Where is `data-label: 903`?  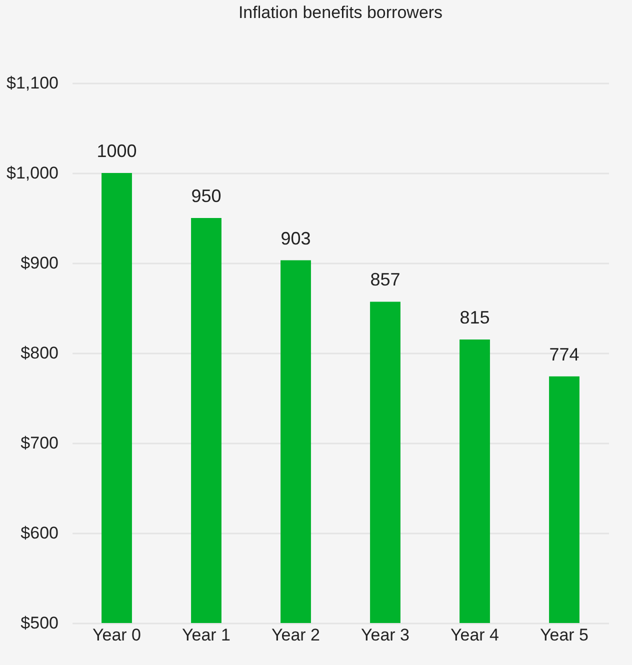 data-label: 903 is located at coordinates (295, 238).